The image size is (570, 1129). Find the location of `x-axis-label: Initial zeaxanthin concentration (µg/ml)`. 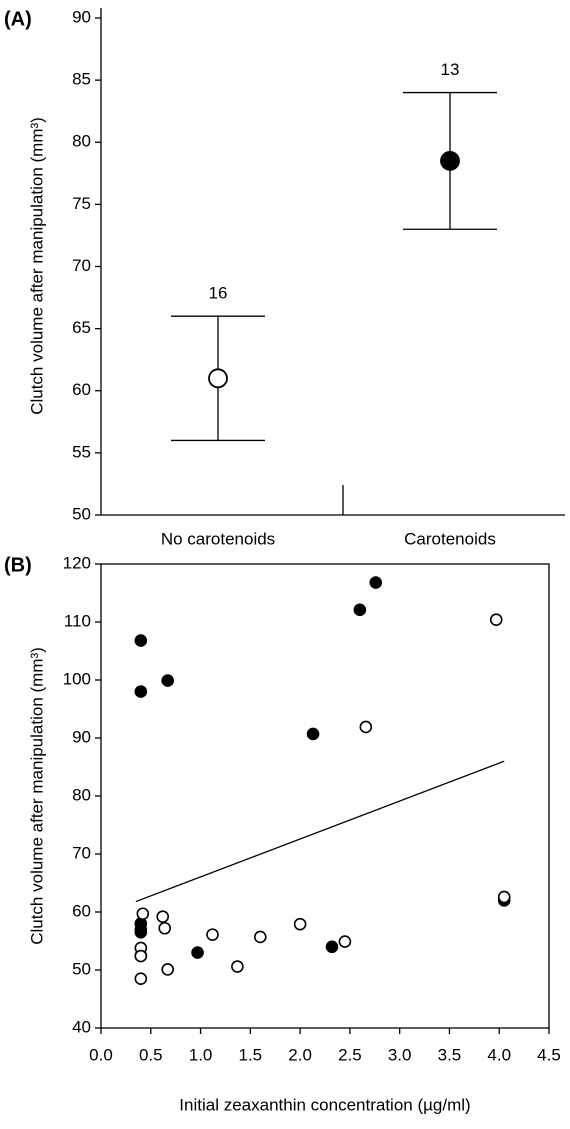

x-axis-label: Initial zeaxanthin concentration (µg/ml) is located at coordinates (324, 1104).